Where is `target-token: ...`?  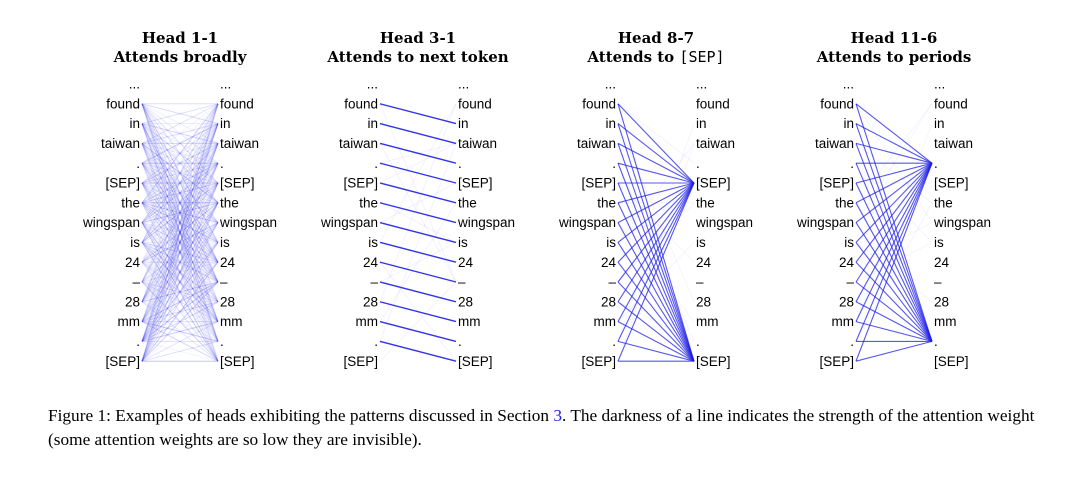
target-token: ... is located at coordinates (463, 84).